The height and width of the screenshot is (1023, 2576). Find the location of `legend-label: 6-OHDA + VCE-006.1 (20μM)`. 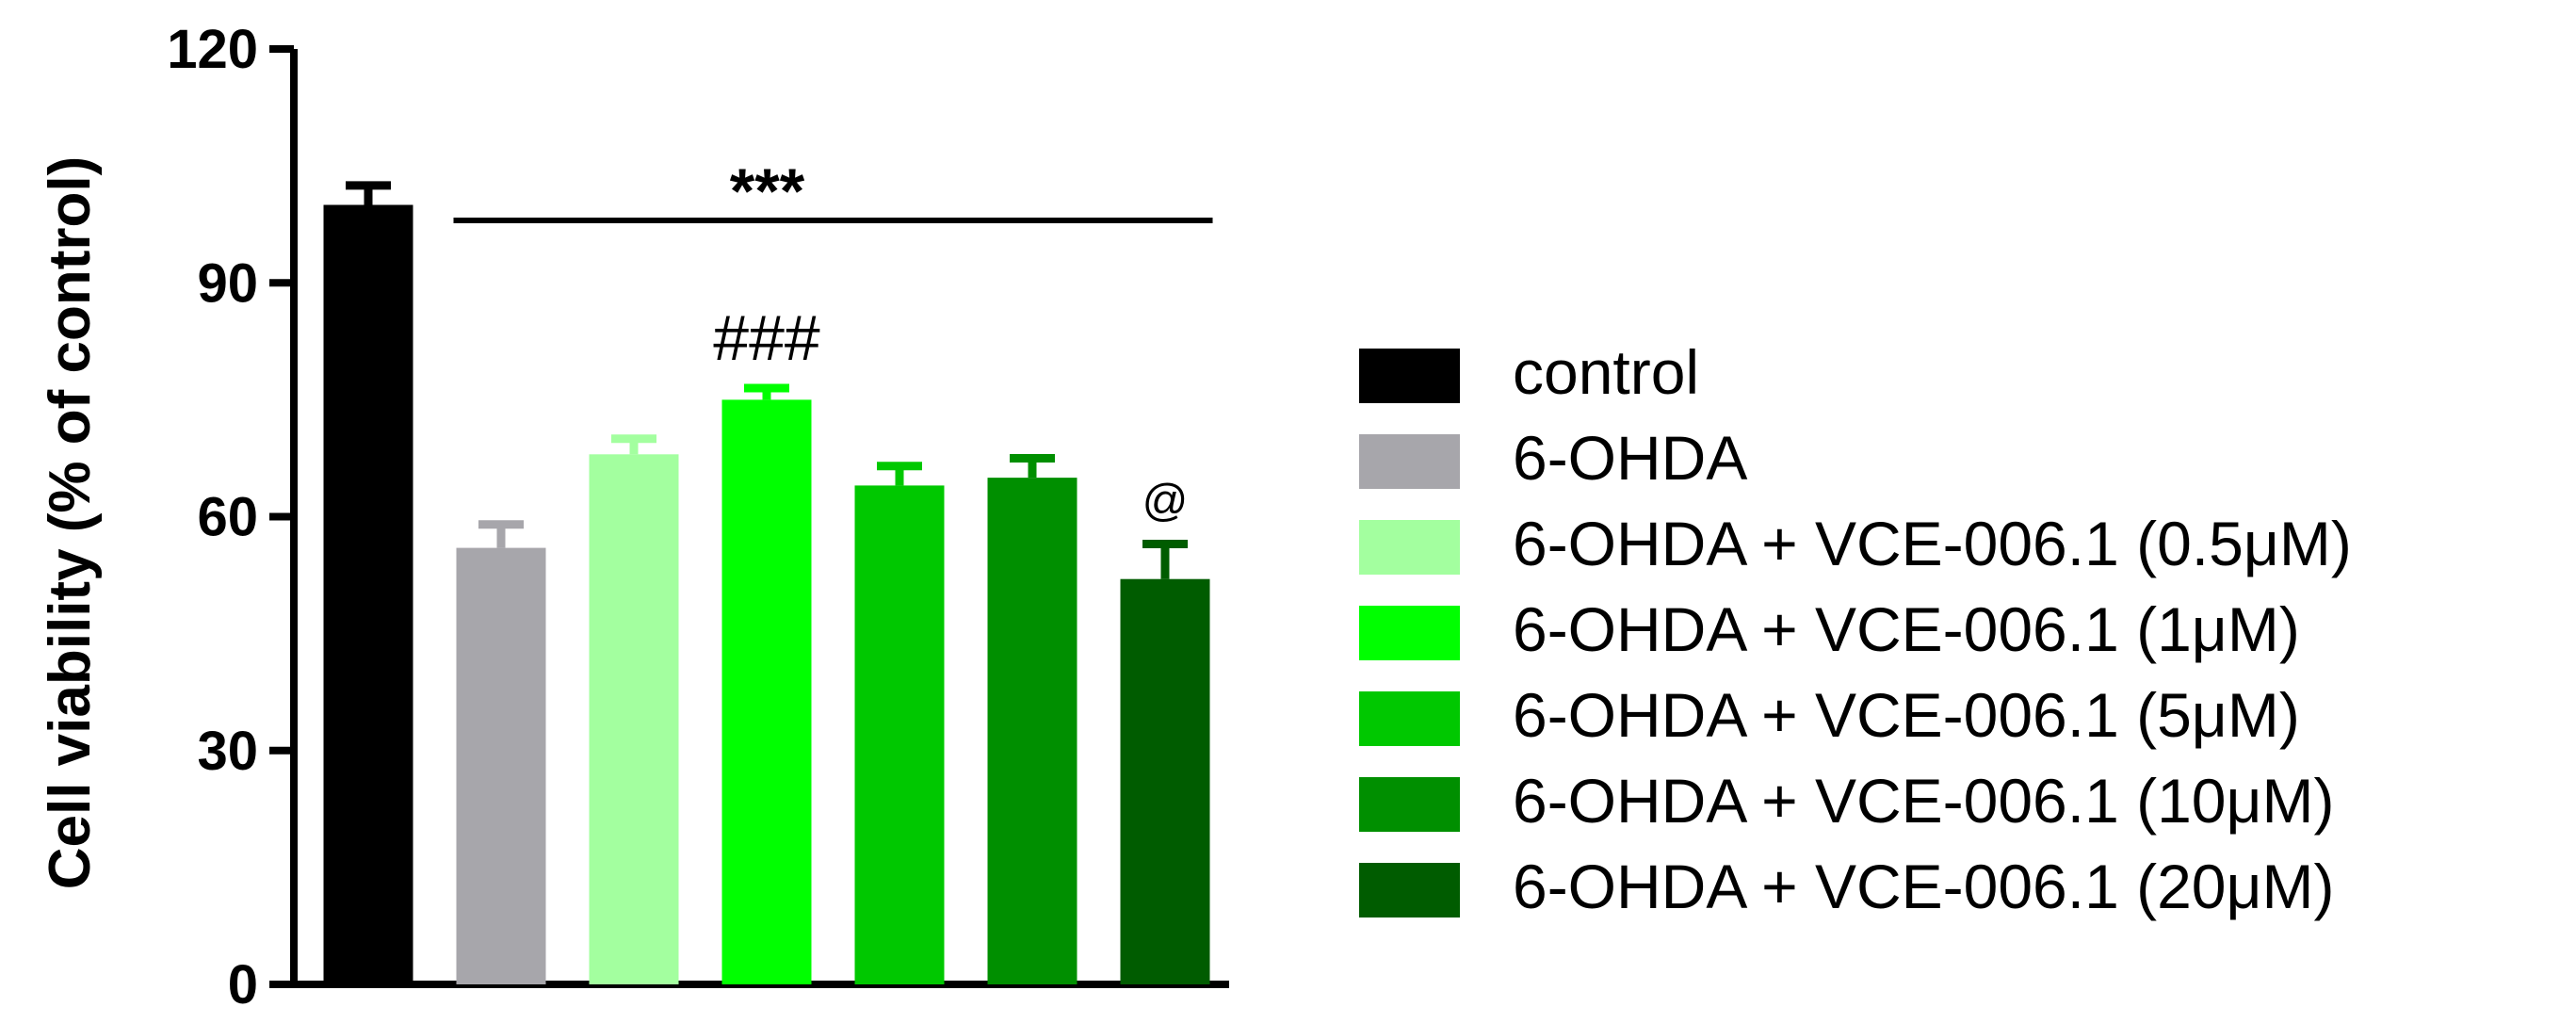

legend-label: 6-OHDA + VCE-006.1 (20μM) is located at coordinates (1924, 886).